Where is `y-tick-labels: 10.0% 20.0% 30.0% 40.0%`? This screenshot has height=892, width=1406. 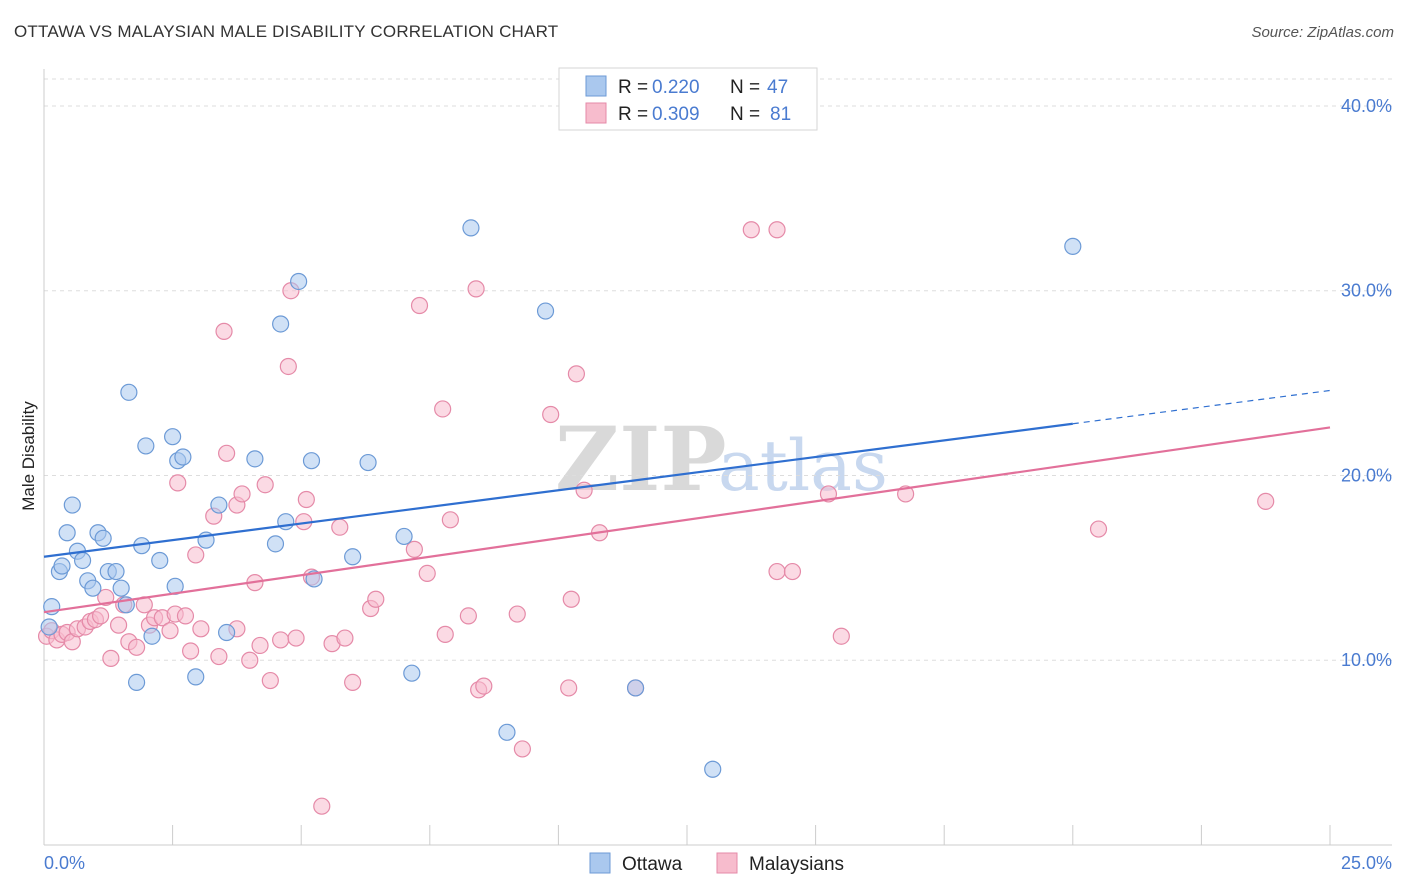 y-tick-labels: 10.0% 20.0% 30.0% 40.0% is located at coordinates (1366, 383).